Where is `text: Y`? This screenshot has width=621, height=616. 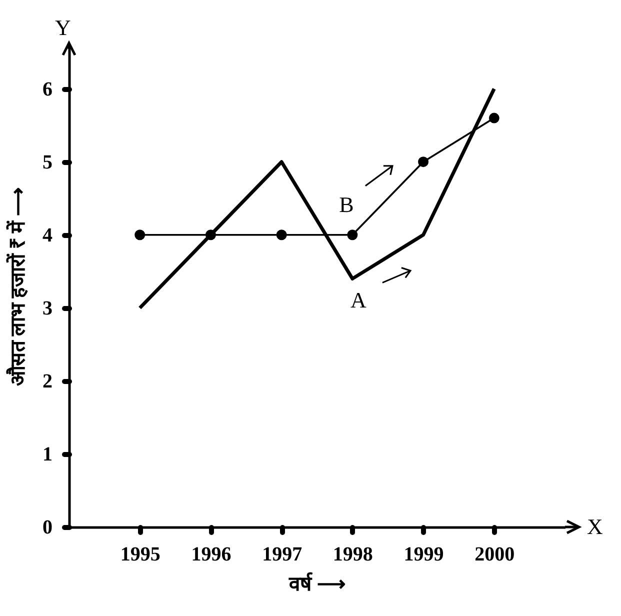
text: Y is located at coordinates (63, 27).